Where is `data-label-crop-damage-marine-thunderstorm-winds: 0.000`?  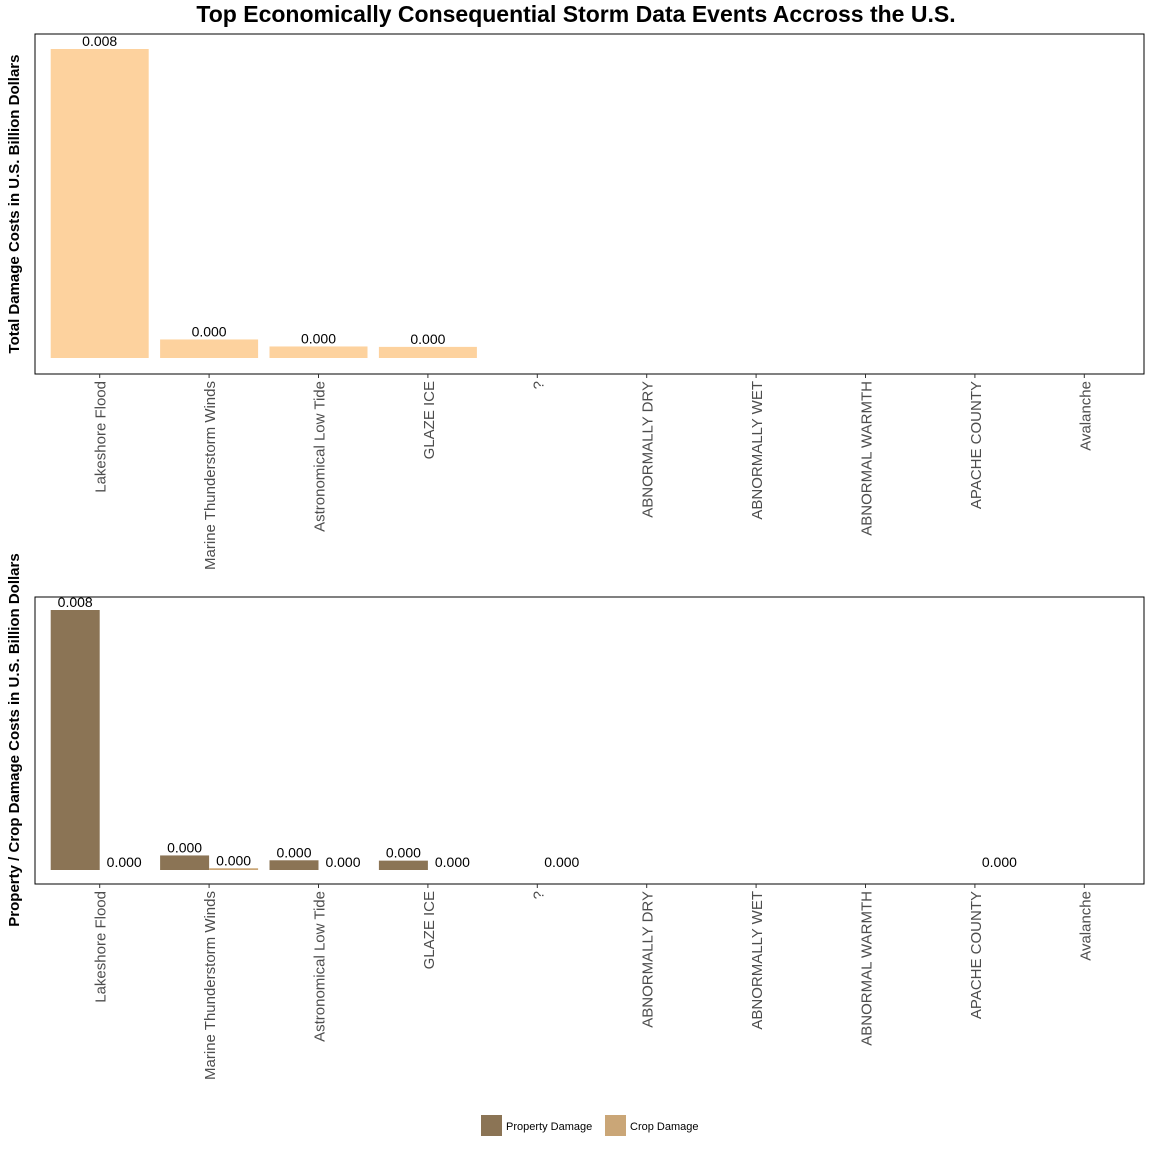
data-label-crop-damage-marine-thunderstorm-winds: 0.000 is located at coordinates (233, 860).